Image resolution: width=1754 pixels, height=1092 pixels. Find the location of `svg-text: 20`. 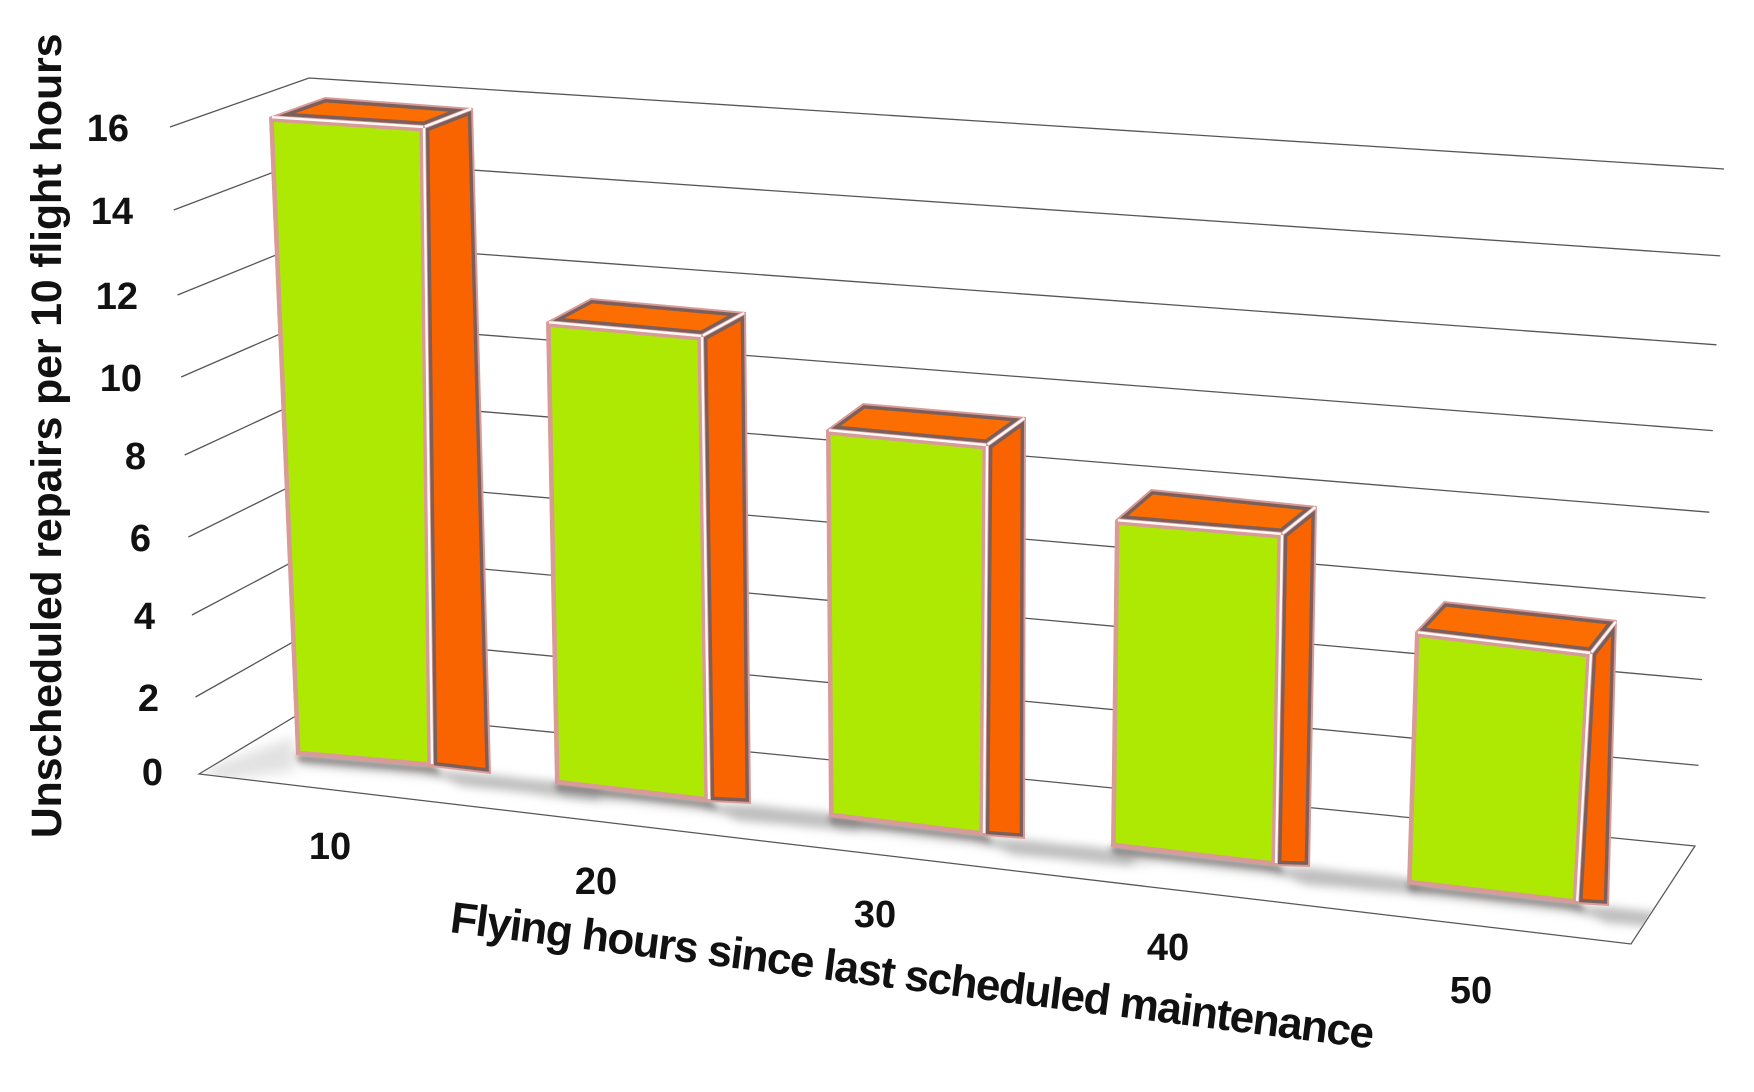

svg-text: 20 is located at coordinates (596, 882).